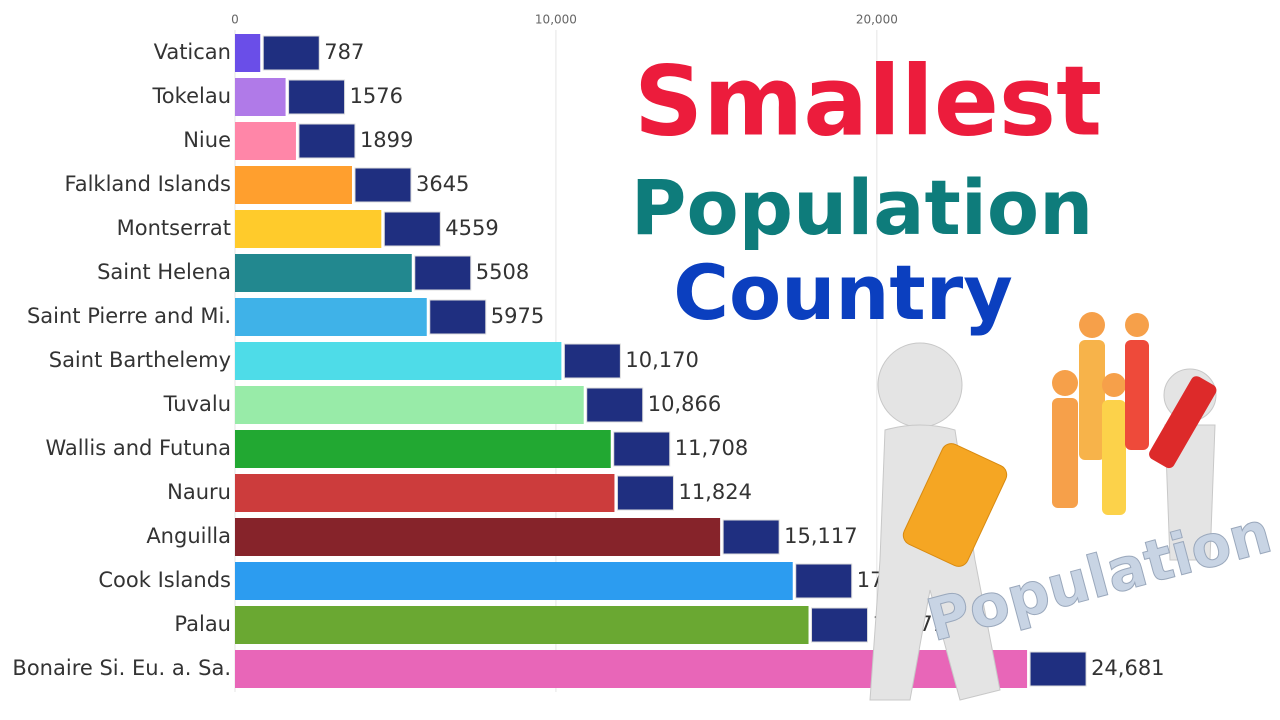  Describe the element at coordinates (843, 292) in the screenshot. I see `title-line: Country` at that location.